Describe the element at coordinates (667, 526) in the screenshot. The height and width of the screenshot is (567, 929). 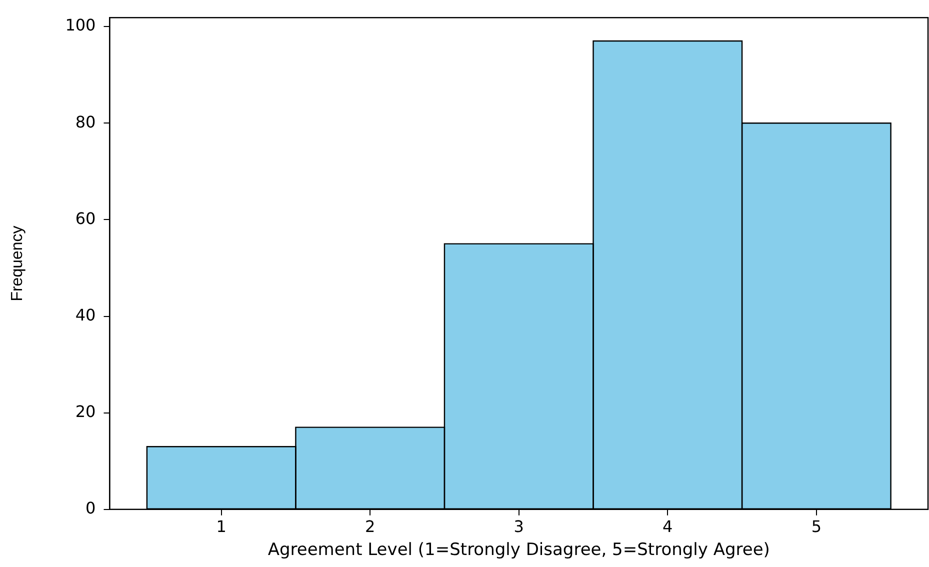
I see `x-tick-label: 4` at that location.